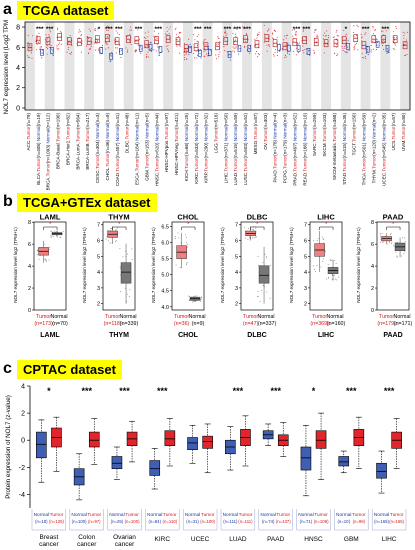 Image resolution: width=415 pixels, height=550 pixels. What do you see at coordinates (236, 242) in the screenshot?
I see `panel-b-ytick-label: 6` at bounding box center [236, 242].